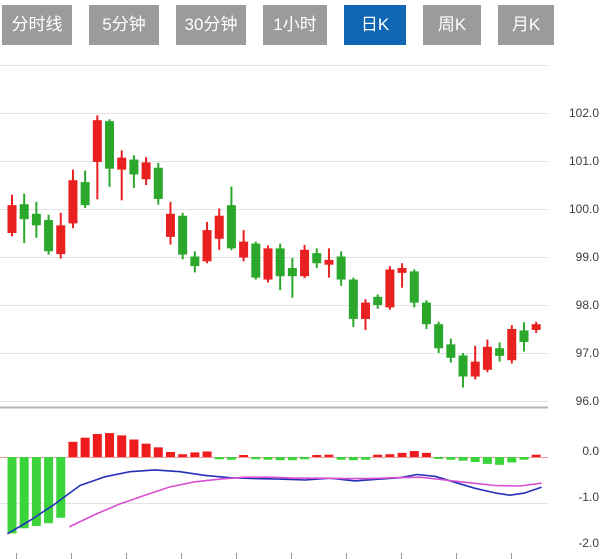  What do you see at coordinates (588, 257) in the screenshot?
I see `price-tick-label: 99.0` at bounding box center [588, 257].